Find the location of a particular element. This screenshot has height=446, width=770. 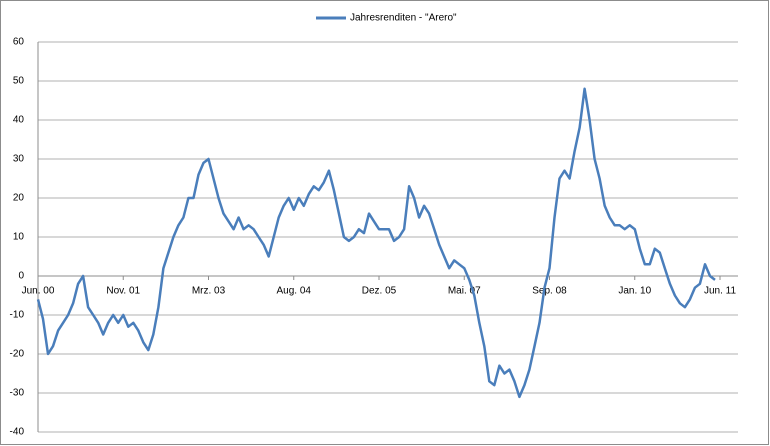

y-tick-label: -10 is located at coordinates (17, 315).